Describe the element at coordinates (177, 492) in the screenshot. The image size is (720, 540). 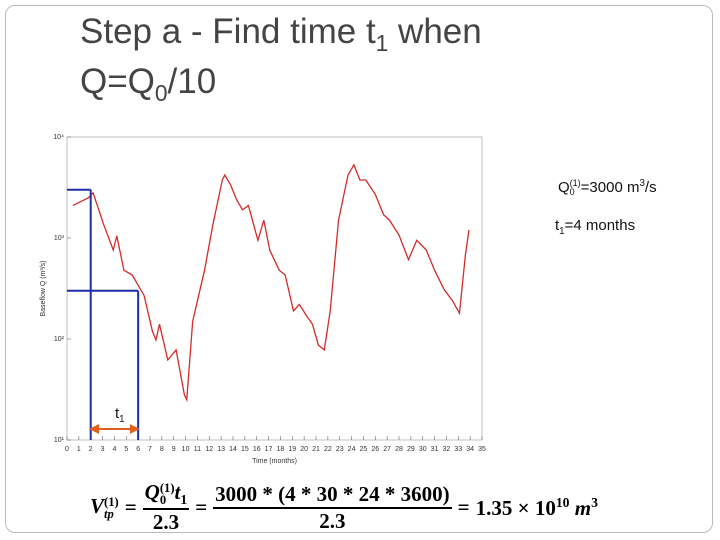
I see `formula-text: t` at that location.